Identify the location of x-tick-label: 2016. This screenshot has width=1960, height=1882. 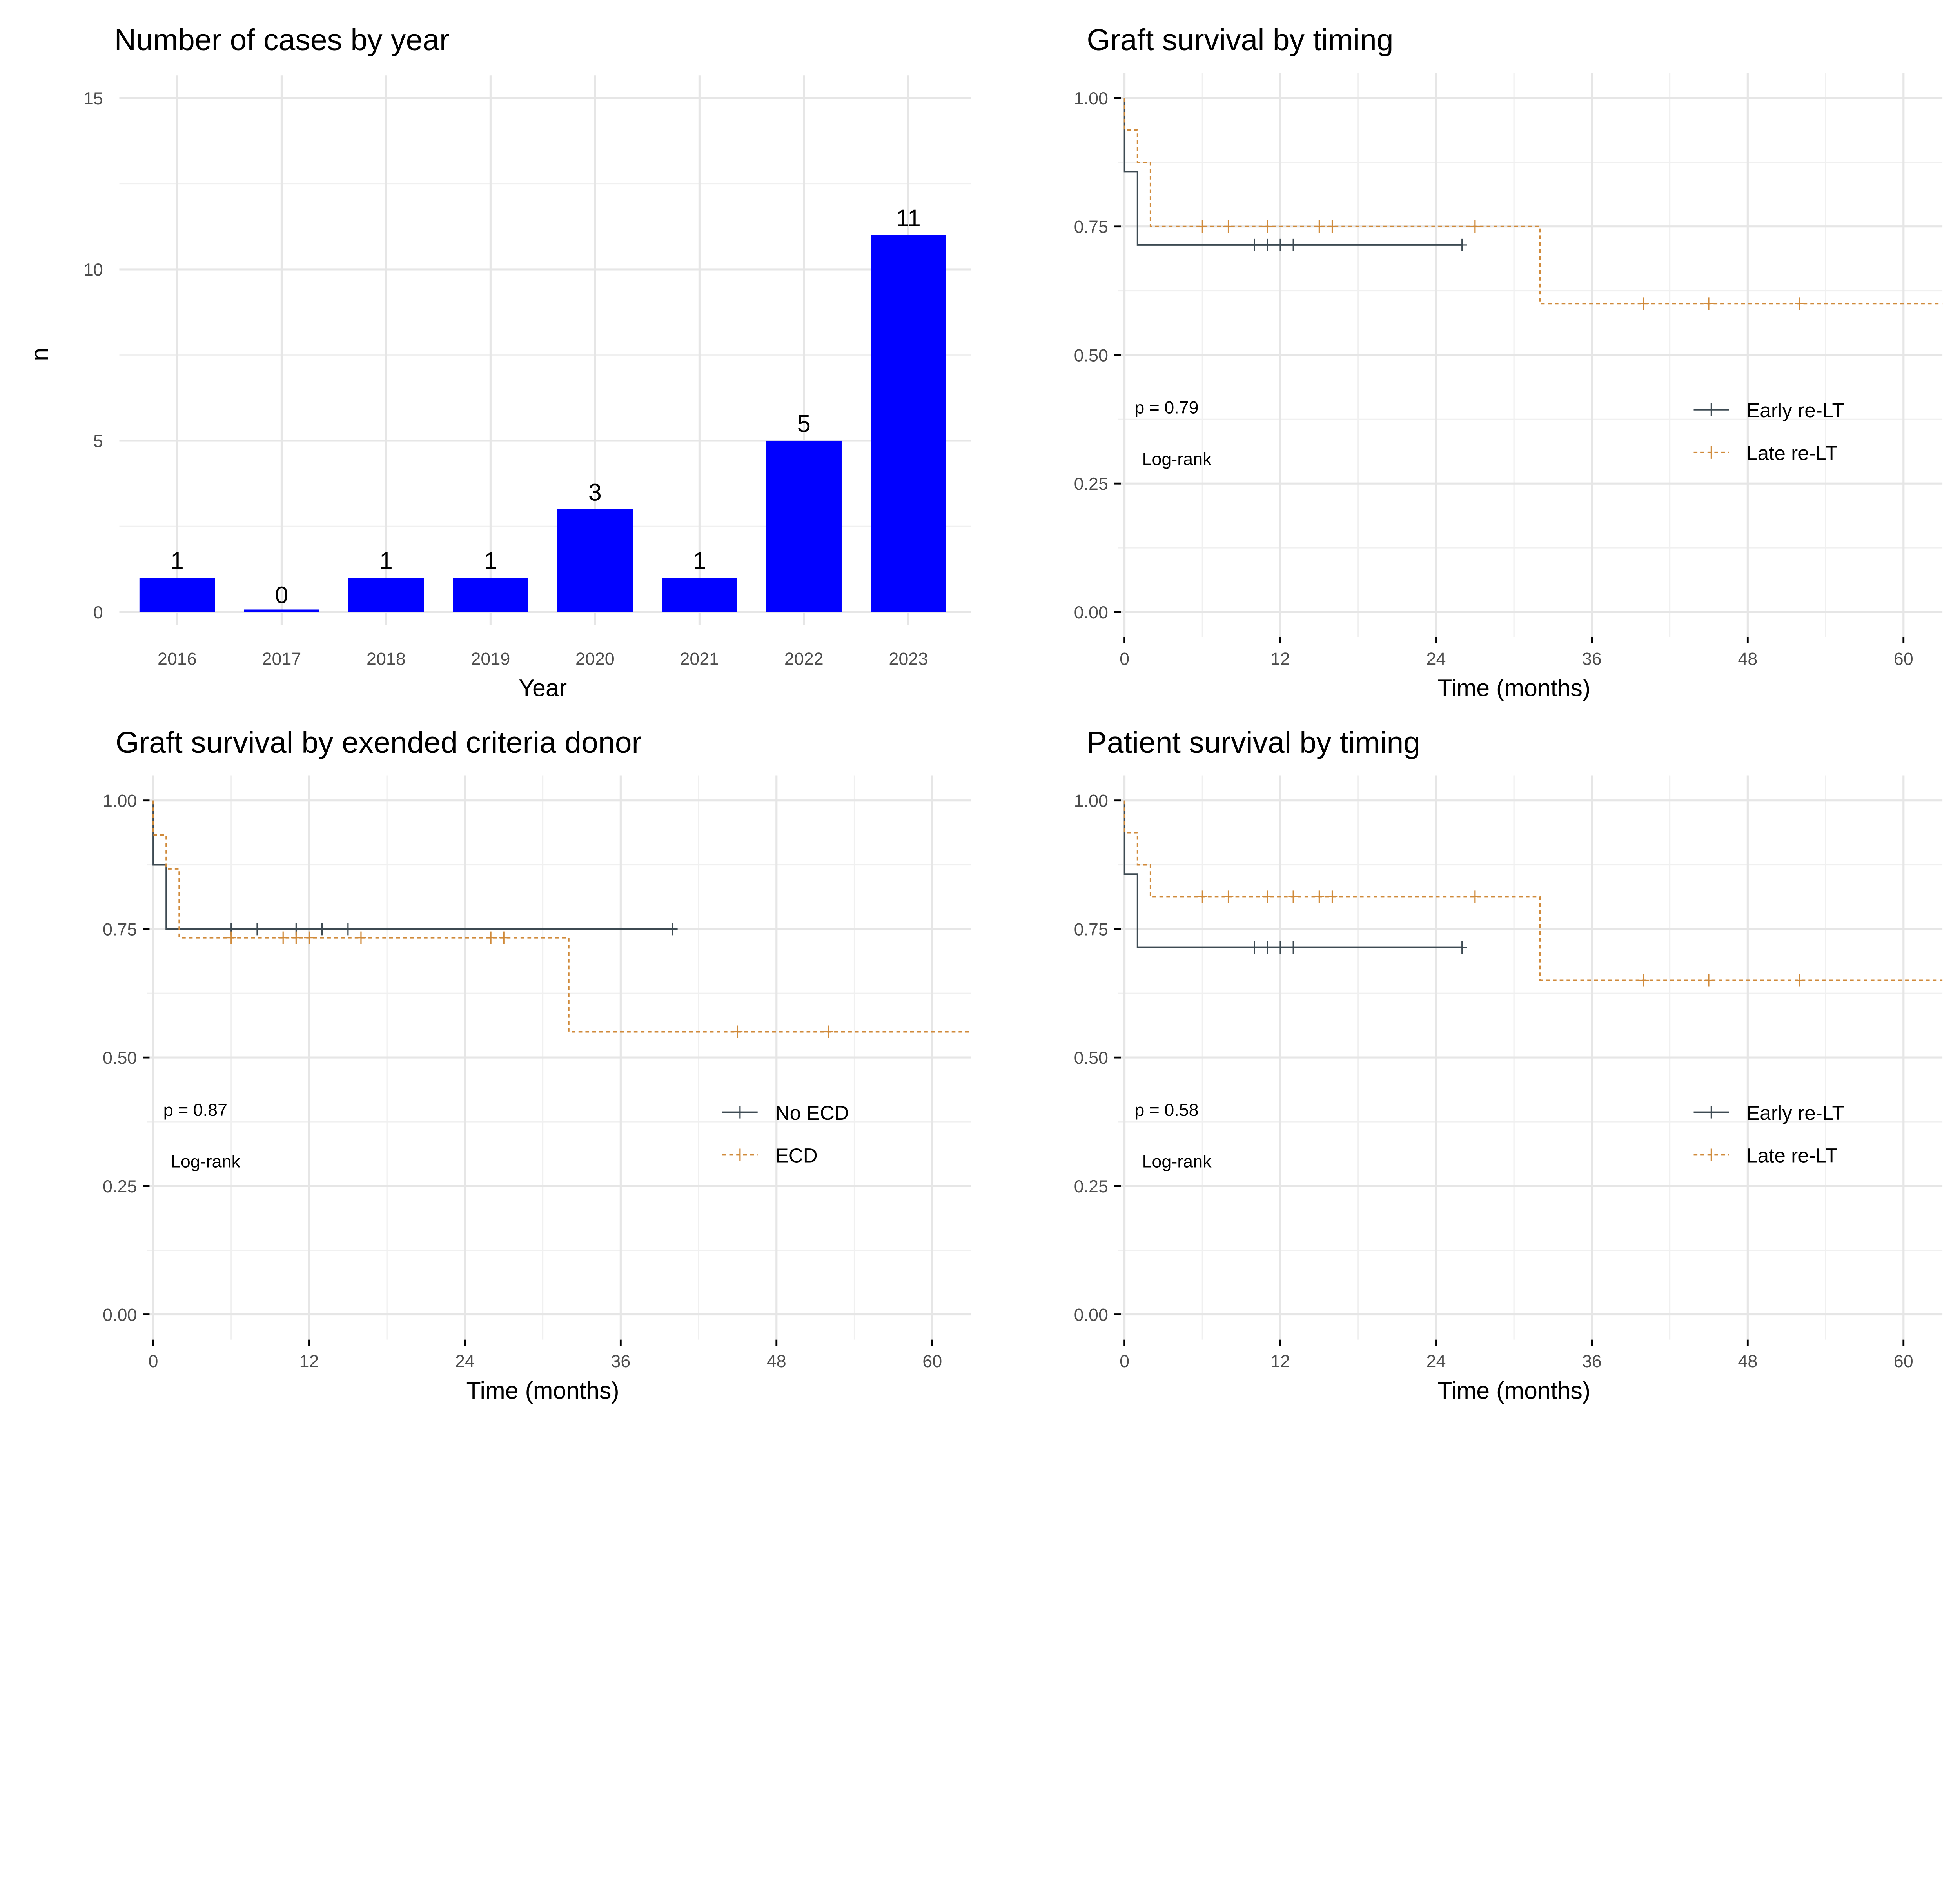
(177, 659).